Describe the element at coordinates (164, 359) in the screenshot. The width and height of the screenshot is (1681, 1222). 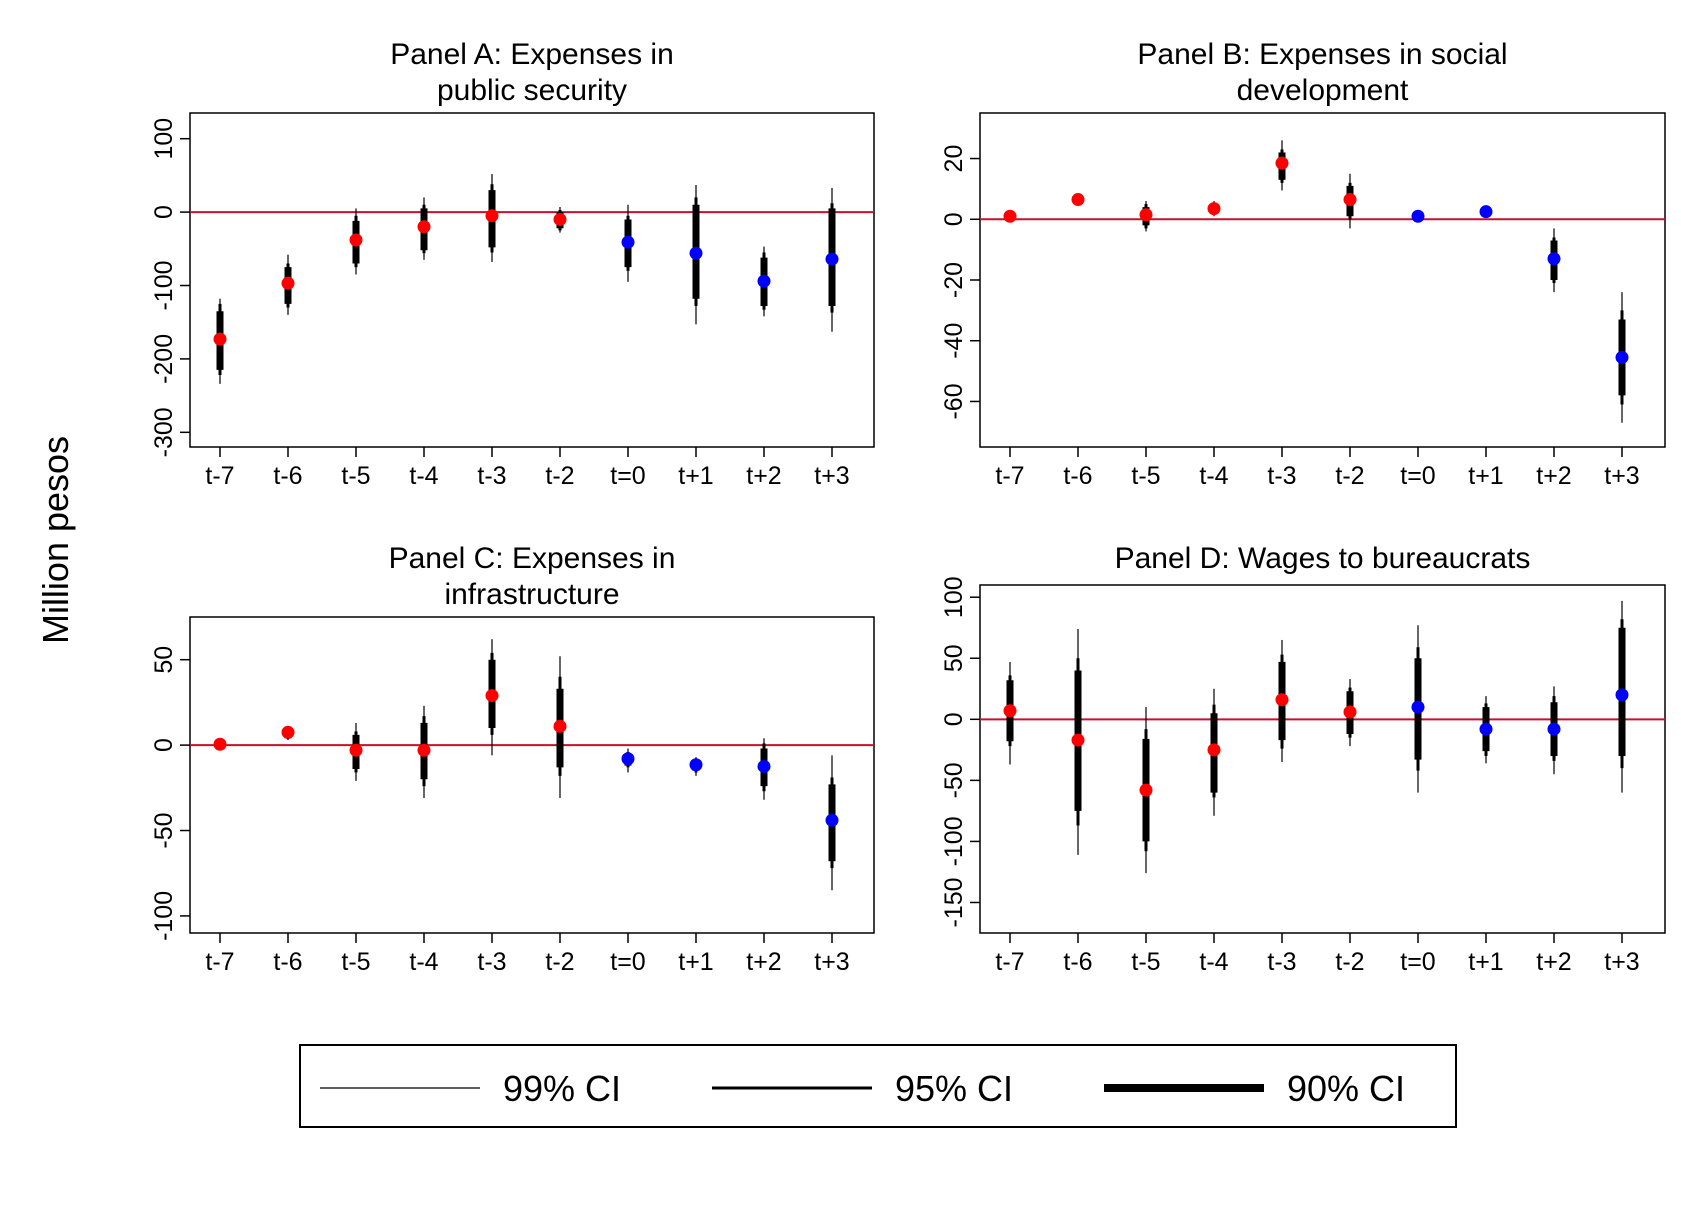
I see `y-tick-label: -200` at that location.